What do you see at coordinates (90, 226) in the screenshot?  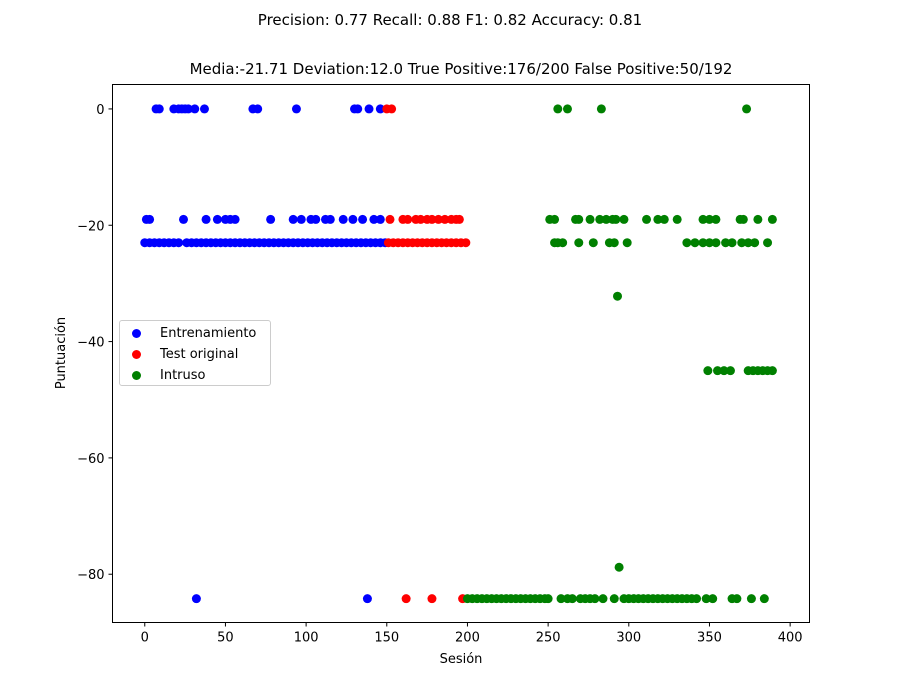 I see `y-tick-label: −20` at bounding box center [90, 226].